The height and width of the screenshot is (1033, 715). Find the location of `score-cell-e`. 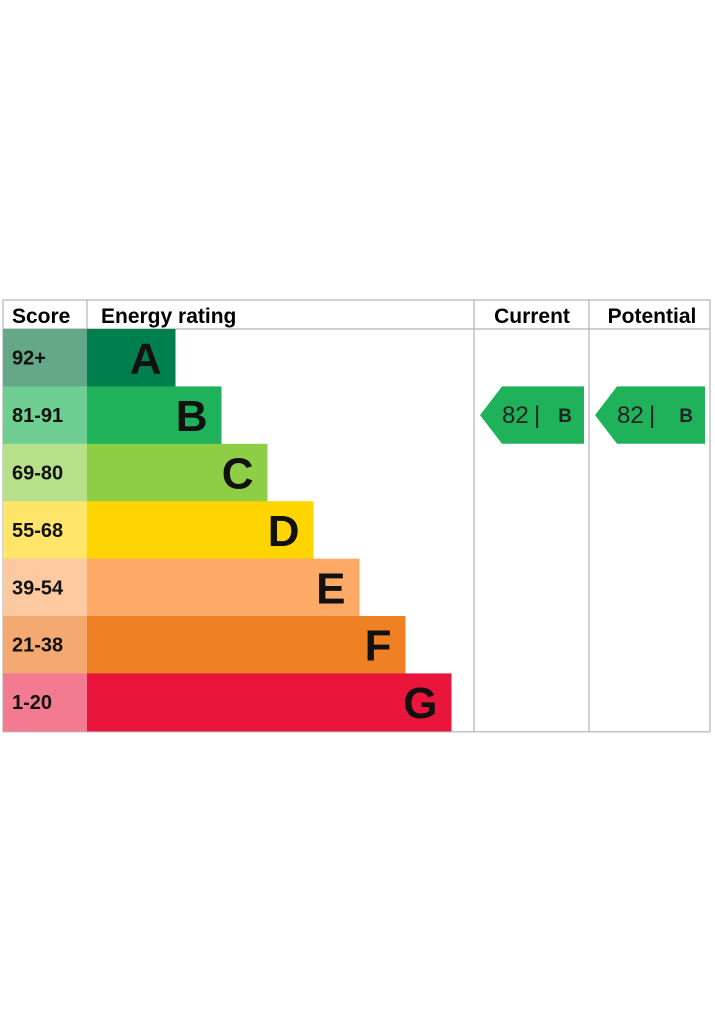

score-cell-e is located at coordinates (45, 587).